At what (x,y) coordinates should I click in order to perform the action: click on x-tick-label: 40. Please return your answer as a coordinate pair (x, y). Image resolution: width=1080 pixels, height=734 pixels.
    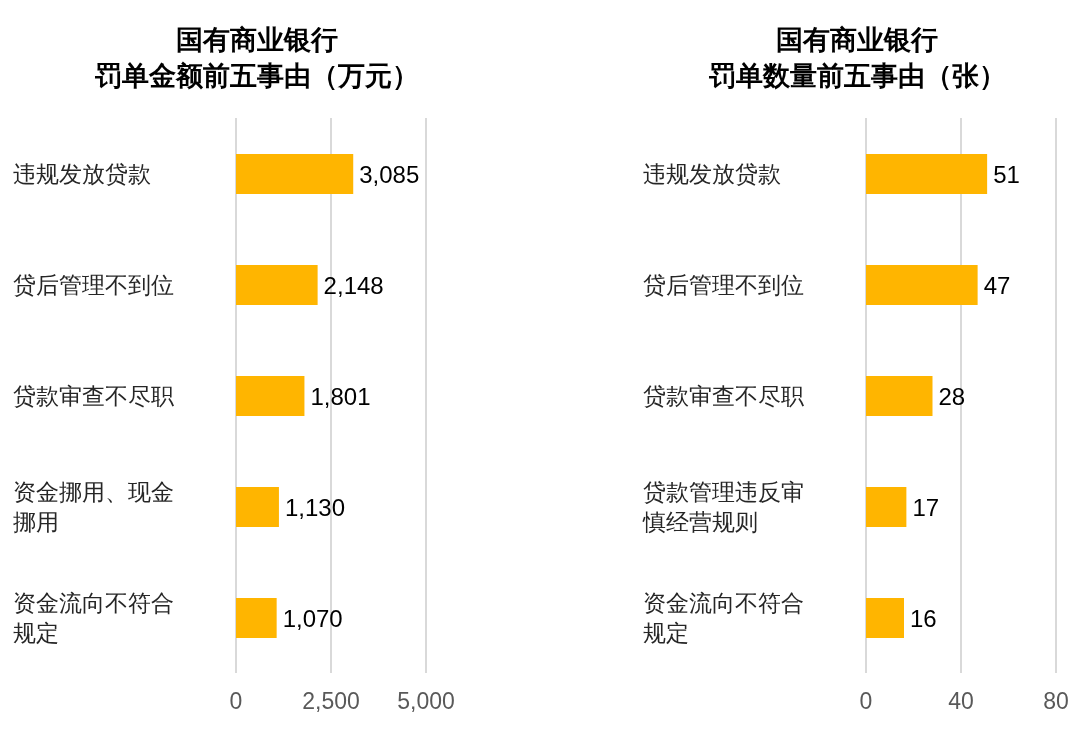
    Looking at the image, I should click on (961, 701).